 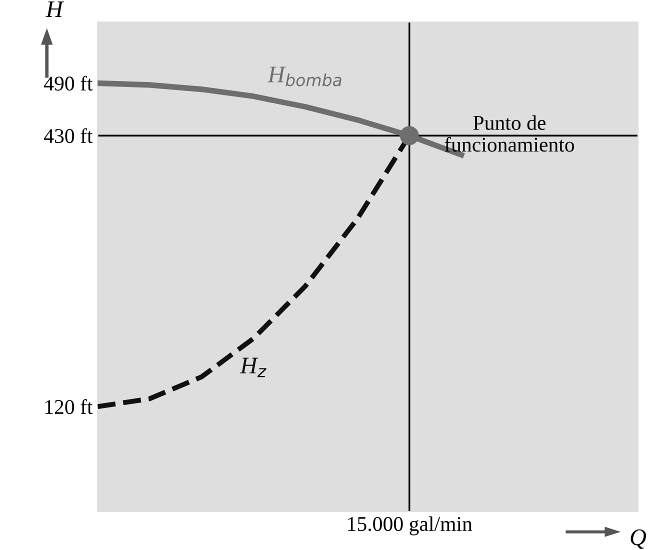 What do you see at coordinates (68, 83) in the screenshot?
I see `y-tick-label: 490 ft` at bounding box center [68, 83].